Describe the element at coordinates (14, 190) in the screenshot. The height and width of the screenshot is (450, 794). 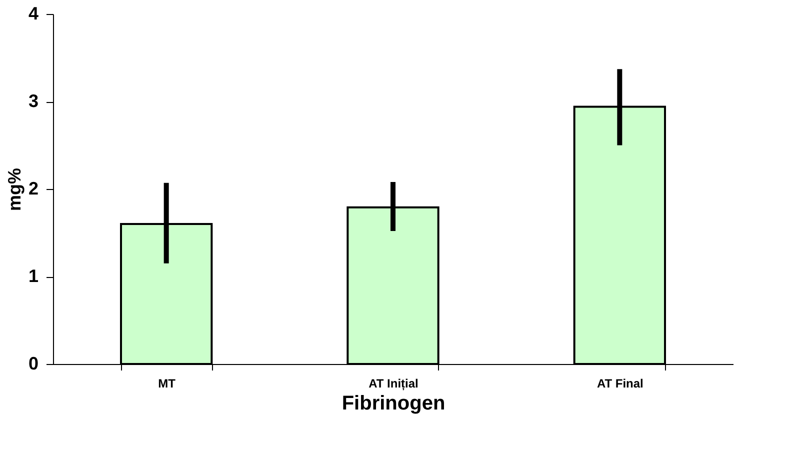
I see `y-axis-title: mg%` at that location.